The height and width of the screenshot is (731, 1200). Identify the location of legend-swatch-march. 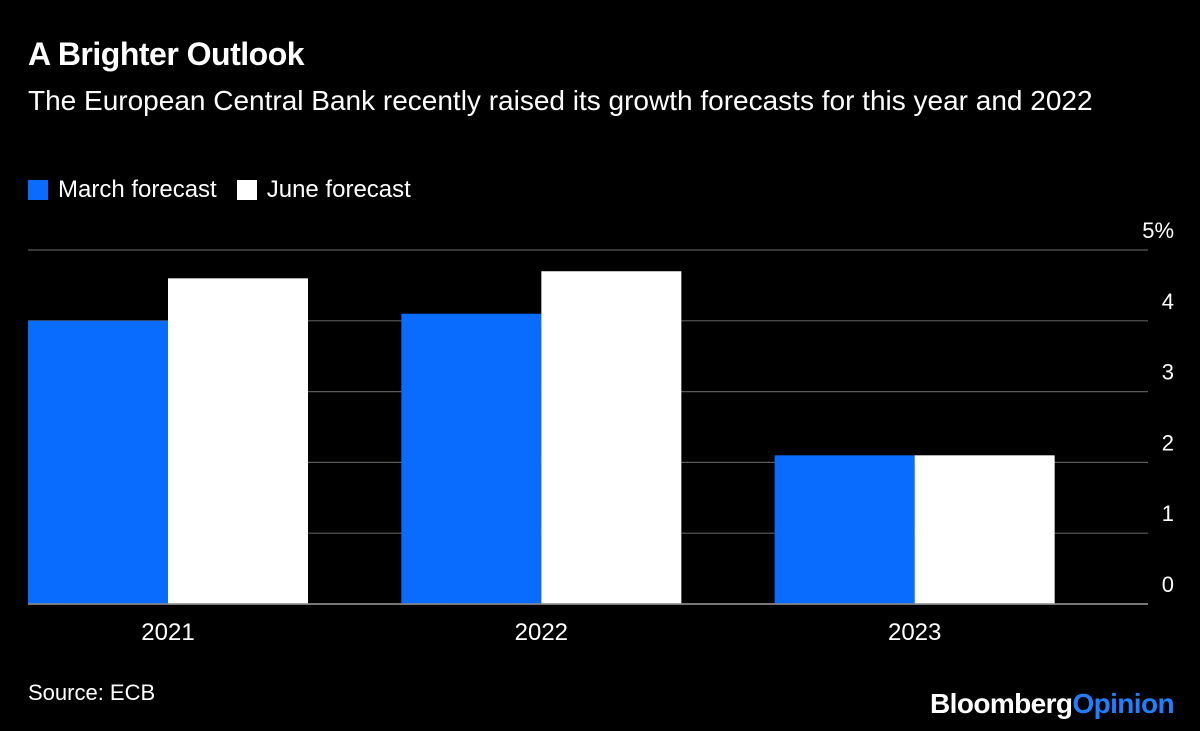
(38, 190).